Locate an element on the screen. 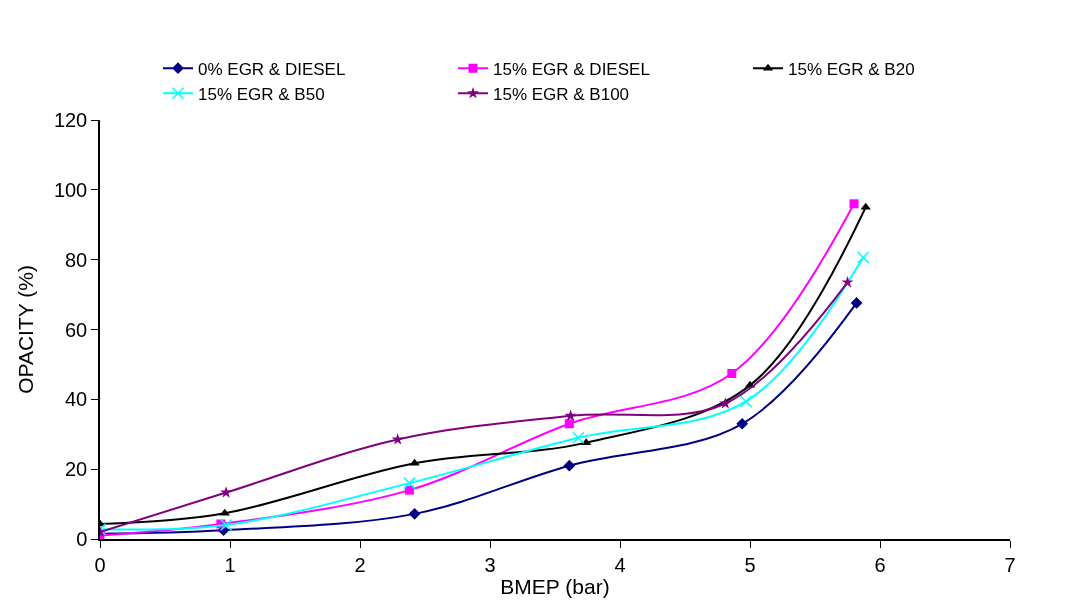 The width and height of the screenshot is (1065, 607). y-axis-title: OPACITY (%) is located at coordinates (25, 329).